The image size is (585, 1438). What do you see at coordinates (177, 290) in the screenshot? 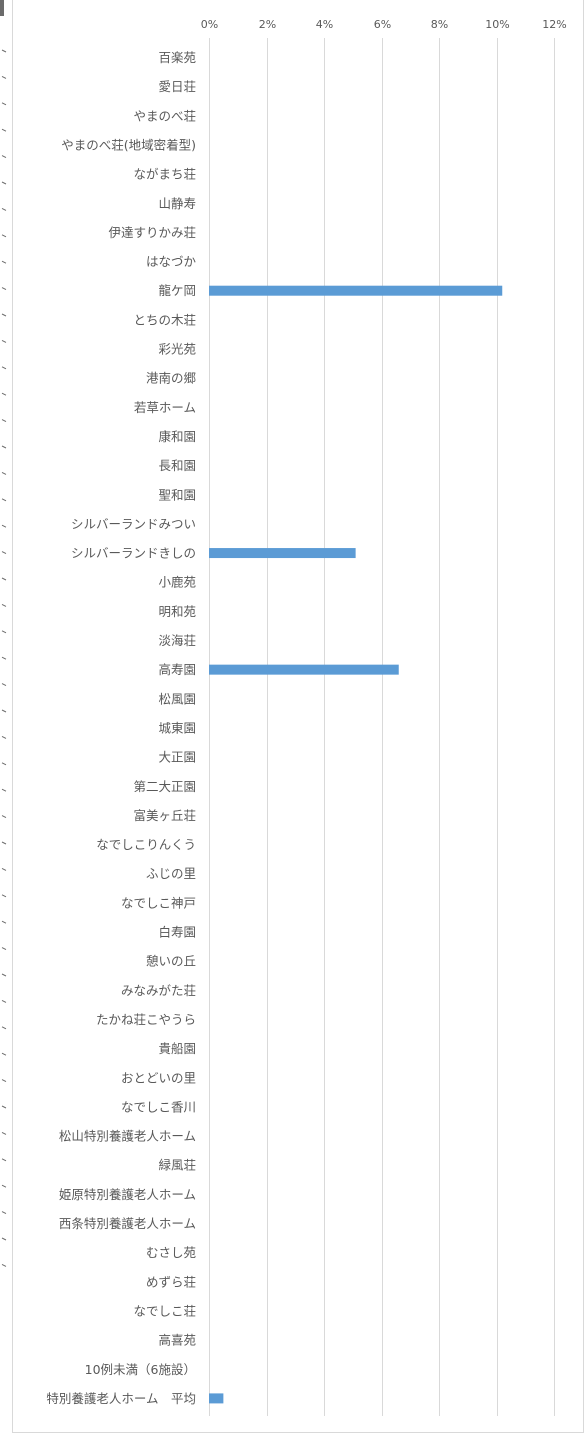
I see `category-label: 龍ケ岡` at bounding box center [177, 290].